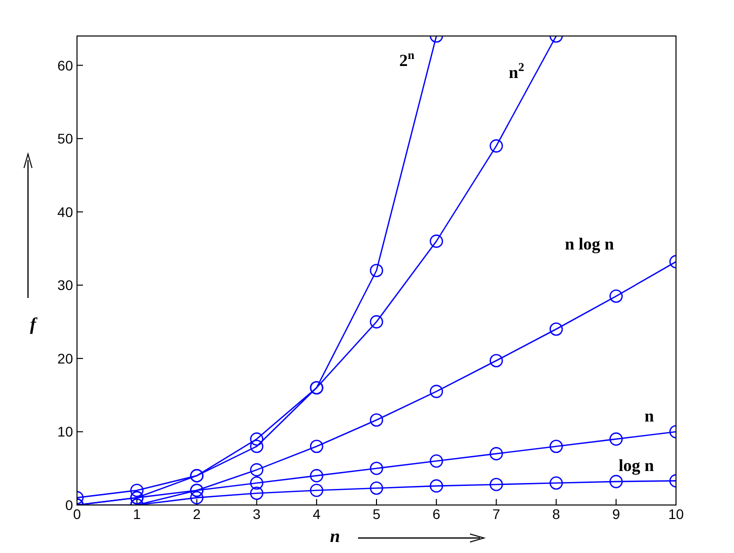  I want to click on y-tick-label: 40, so click(65, 212).